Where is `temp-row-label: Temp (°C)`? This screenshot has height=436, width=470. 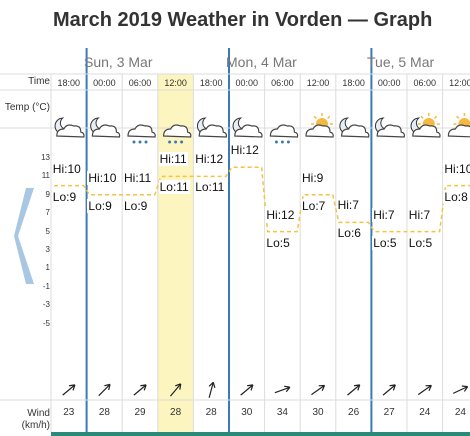 temp-row-label: Temp (°C) is located at coordinates (27, 107).